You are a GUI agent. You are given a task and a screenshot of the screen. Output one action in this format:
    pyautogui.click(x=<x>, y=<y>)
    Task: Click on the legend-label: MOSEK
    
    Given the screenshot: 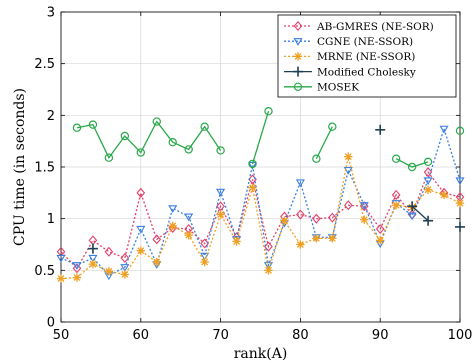 What is the action you would take?
    pyautogui.click(x=338, y=88)
    